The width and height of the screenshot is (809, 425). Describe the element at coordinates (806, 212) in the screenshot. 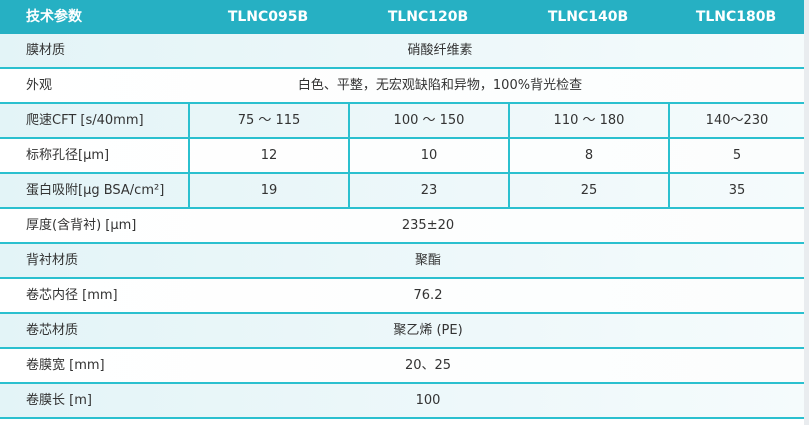

I see `page-edge` at that location.